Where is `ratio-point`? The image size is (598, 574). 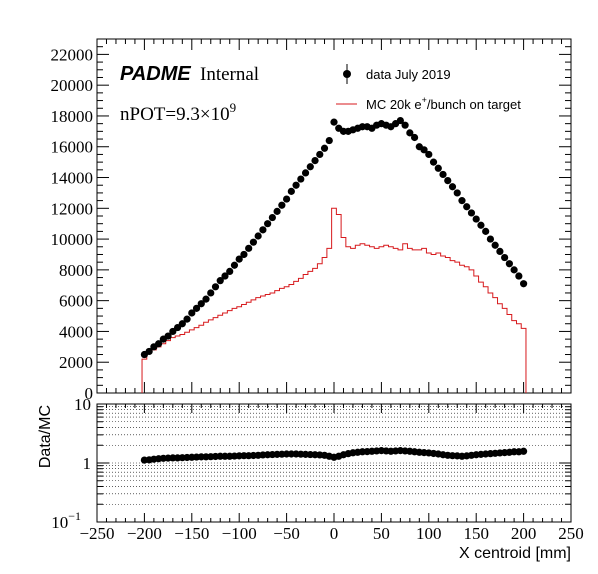
ratio-point is located at coordinates (524, 451).